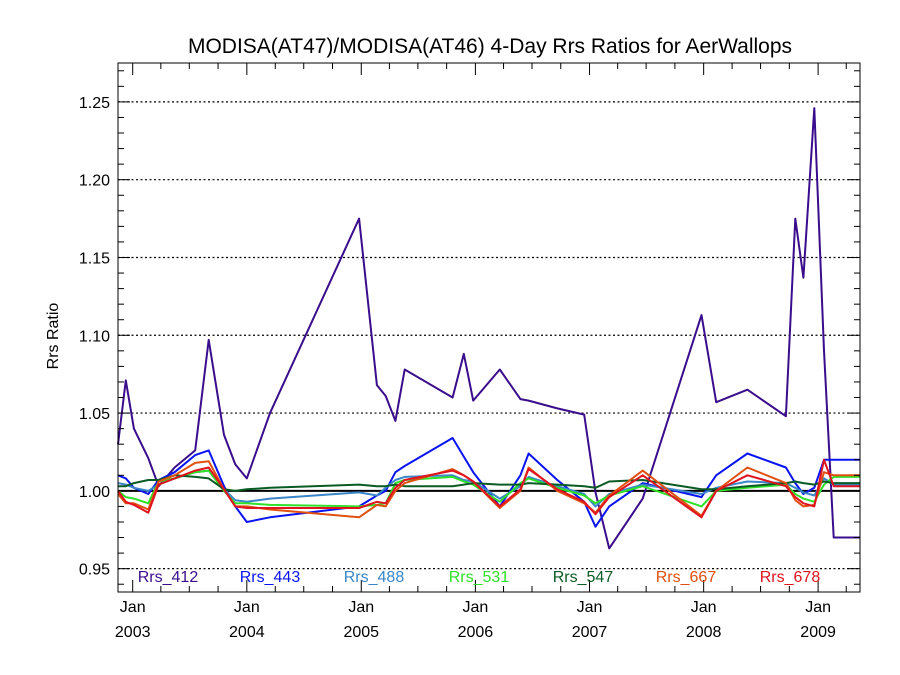 The height and width of the screenshot is (675, 900). Describe the element at coordinates (476, 632) in the screenshot. I see `x-tick-year: 2006` at that location.